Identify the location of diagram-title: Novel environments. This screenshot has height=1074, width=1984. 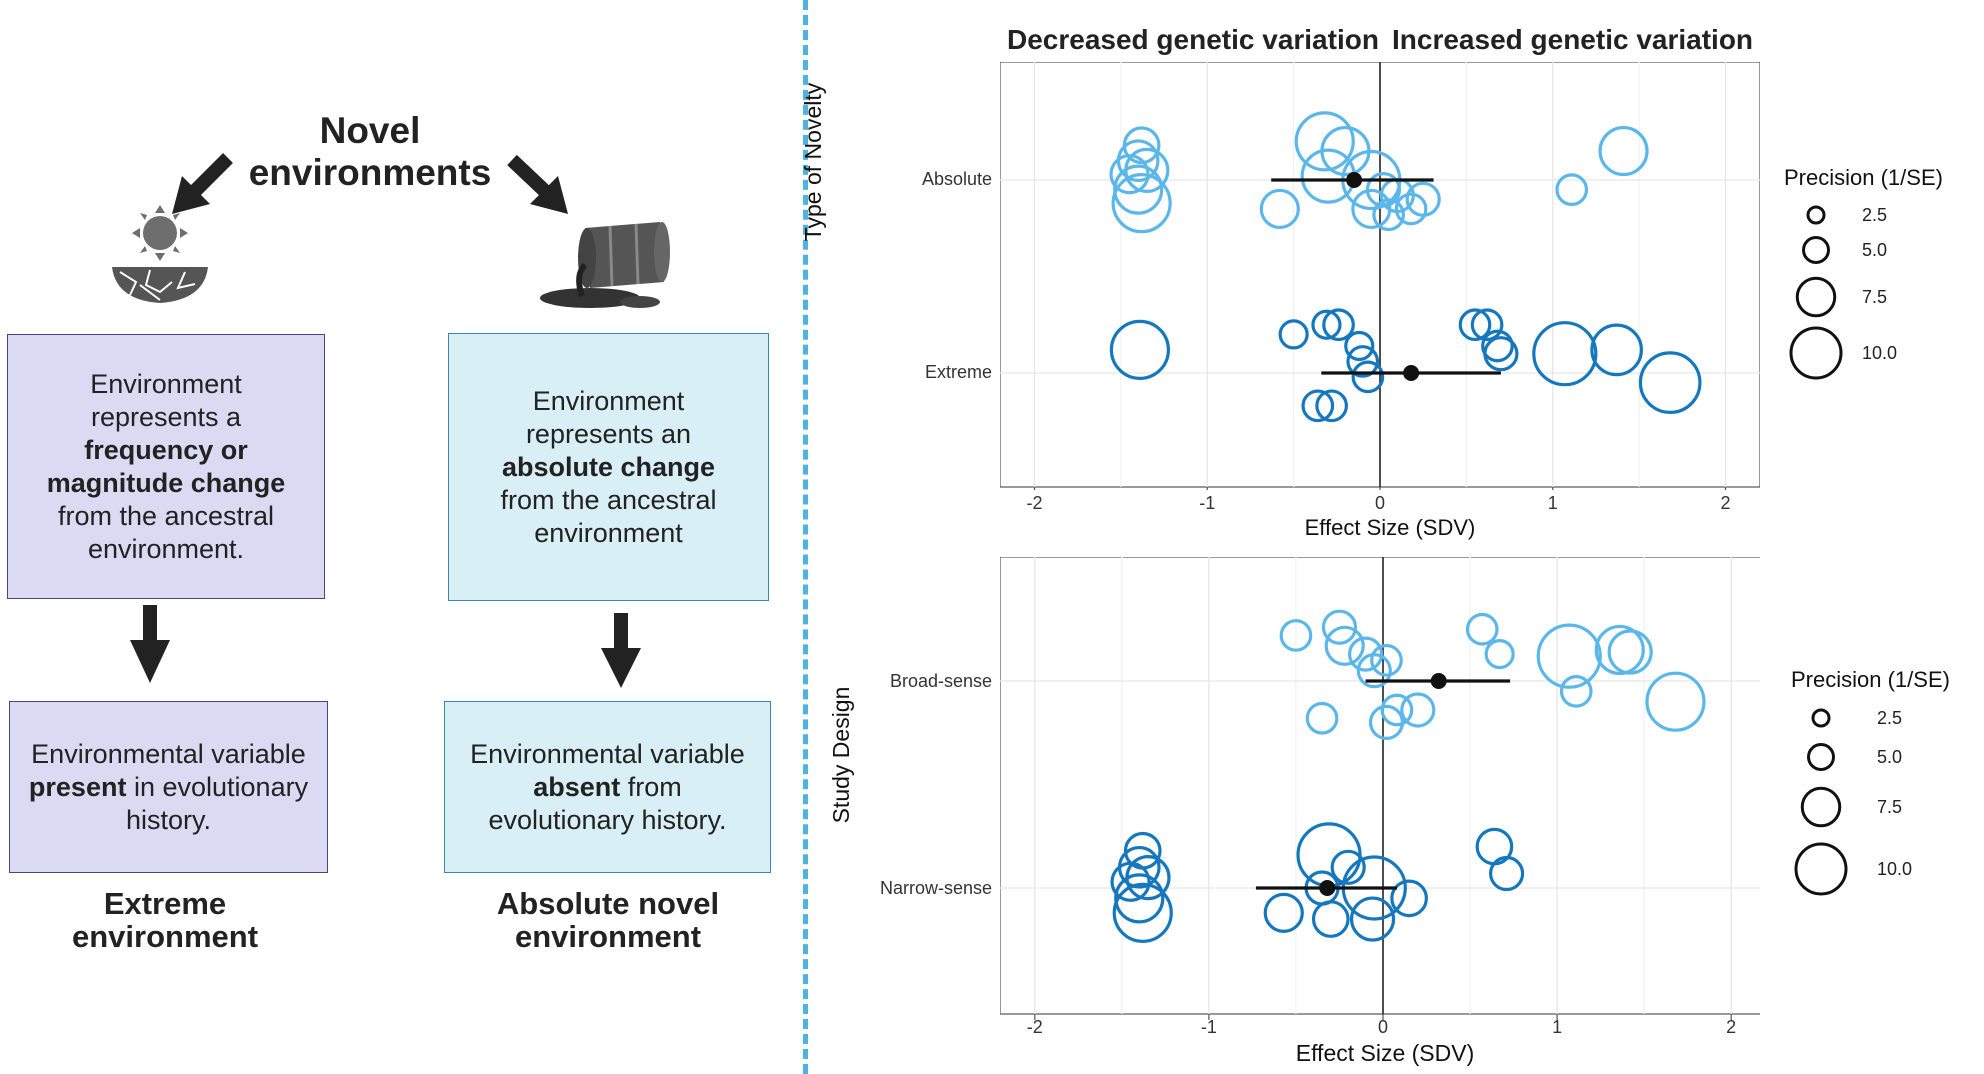
(370, 151).